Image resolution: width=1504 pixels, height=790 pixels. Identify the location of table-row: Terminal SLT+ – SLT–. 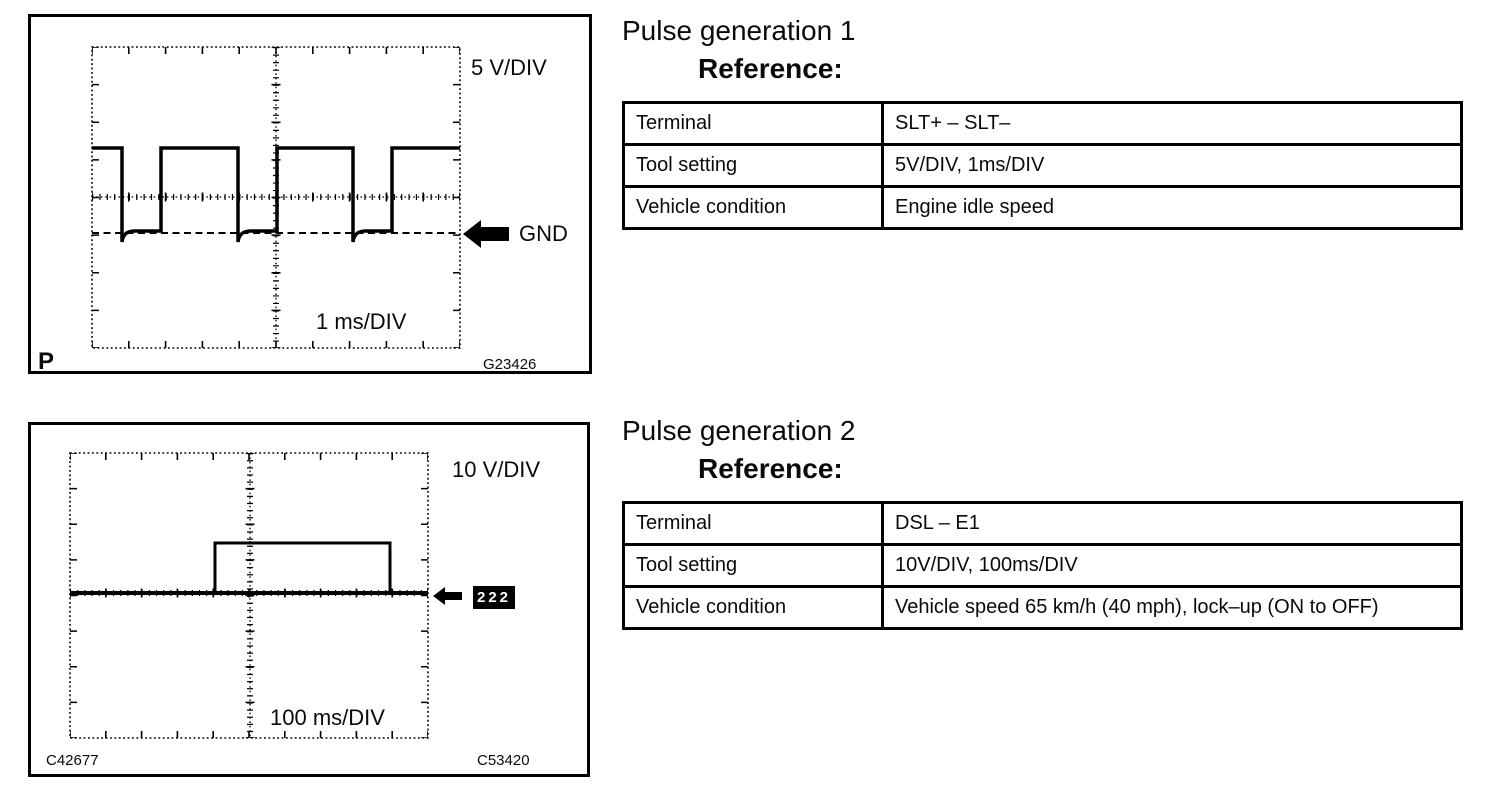
(1042, 123).